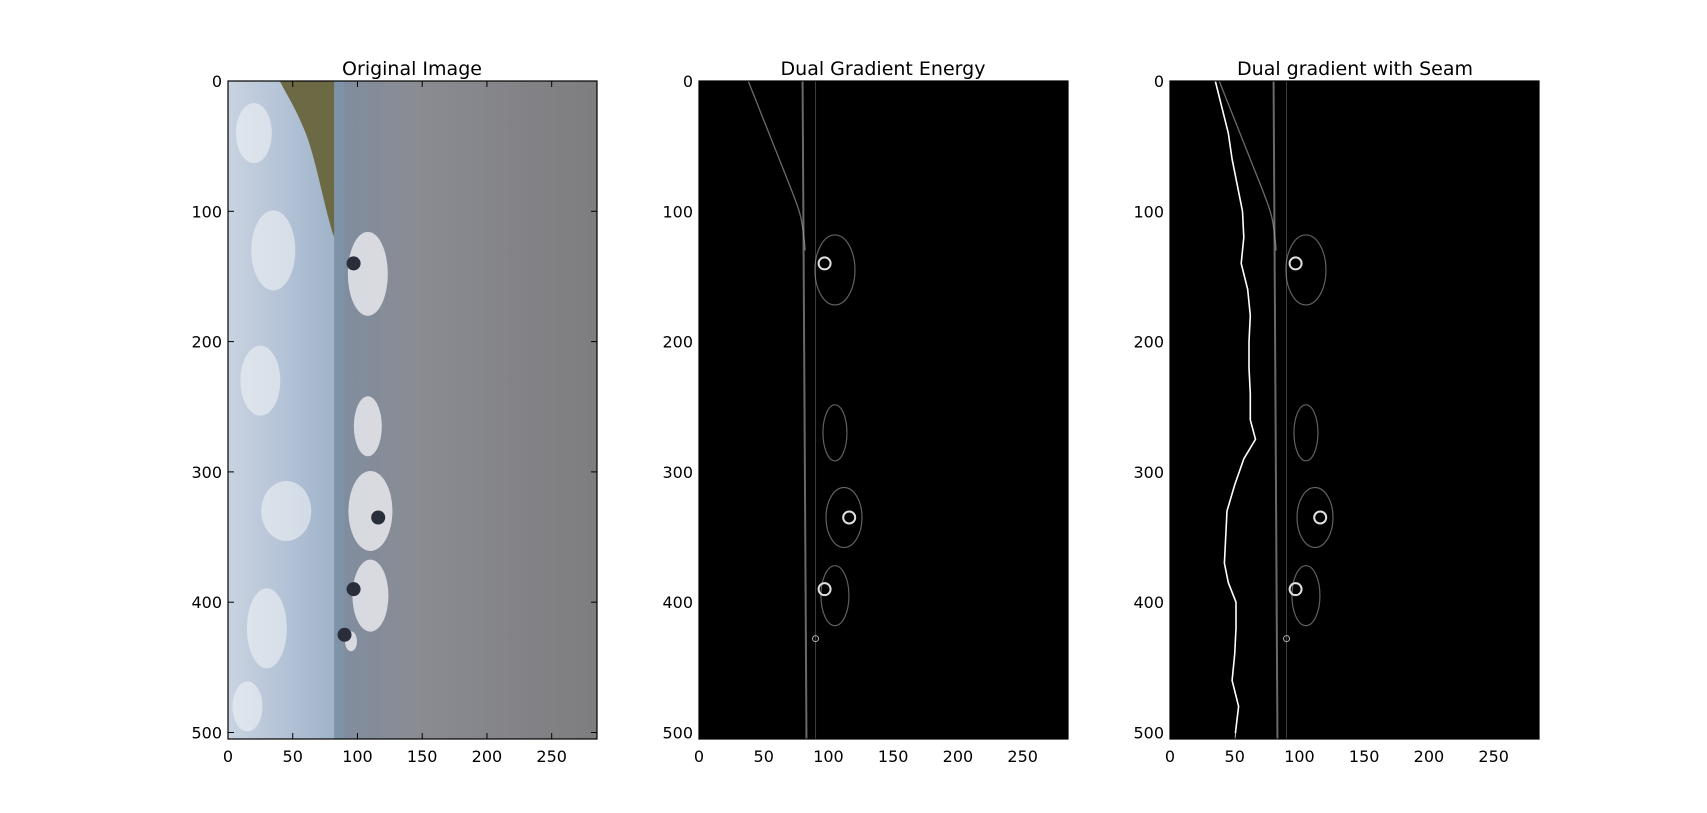  What do you see at coordinates (412, 69) in the screenshot?
I see `panel-title: Original Image` at bounding box center [412, 69].